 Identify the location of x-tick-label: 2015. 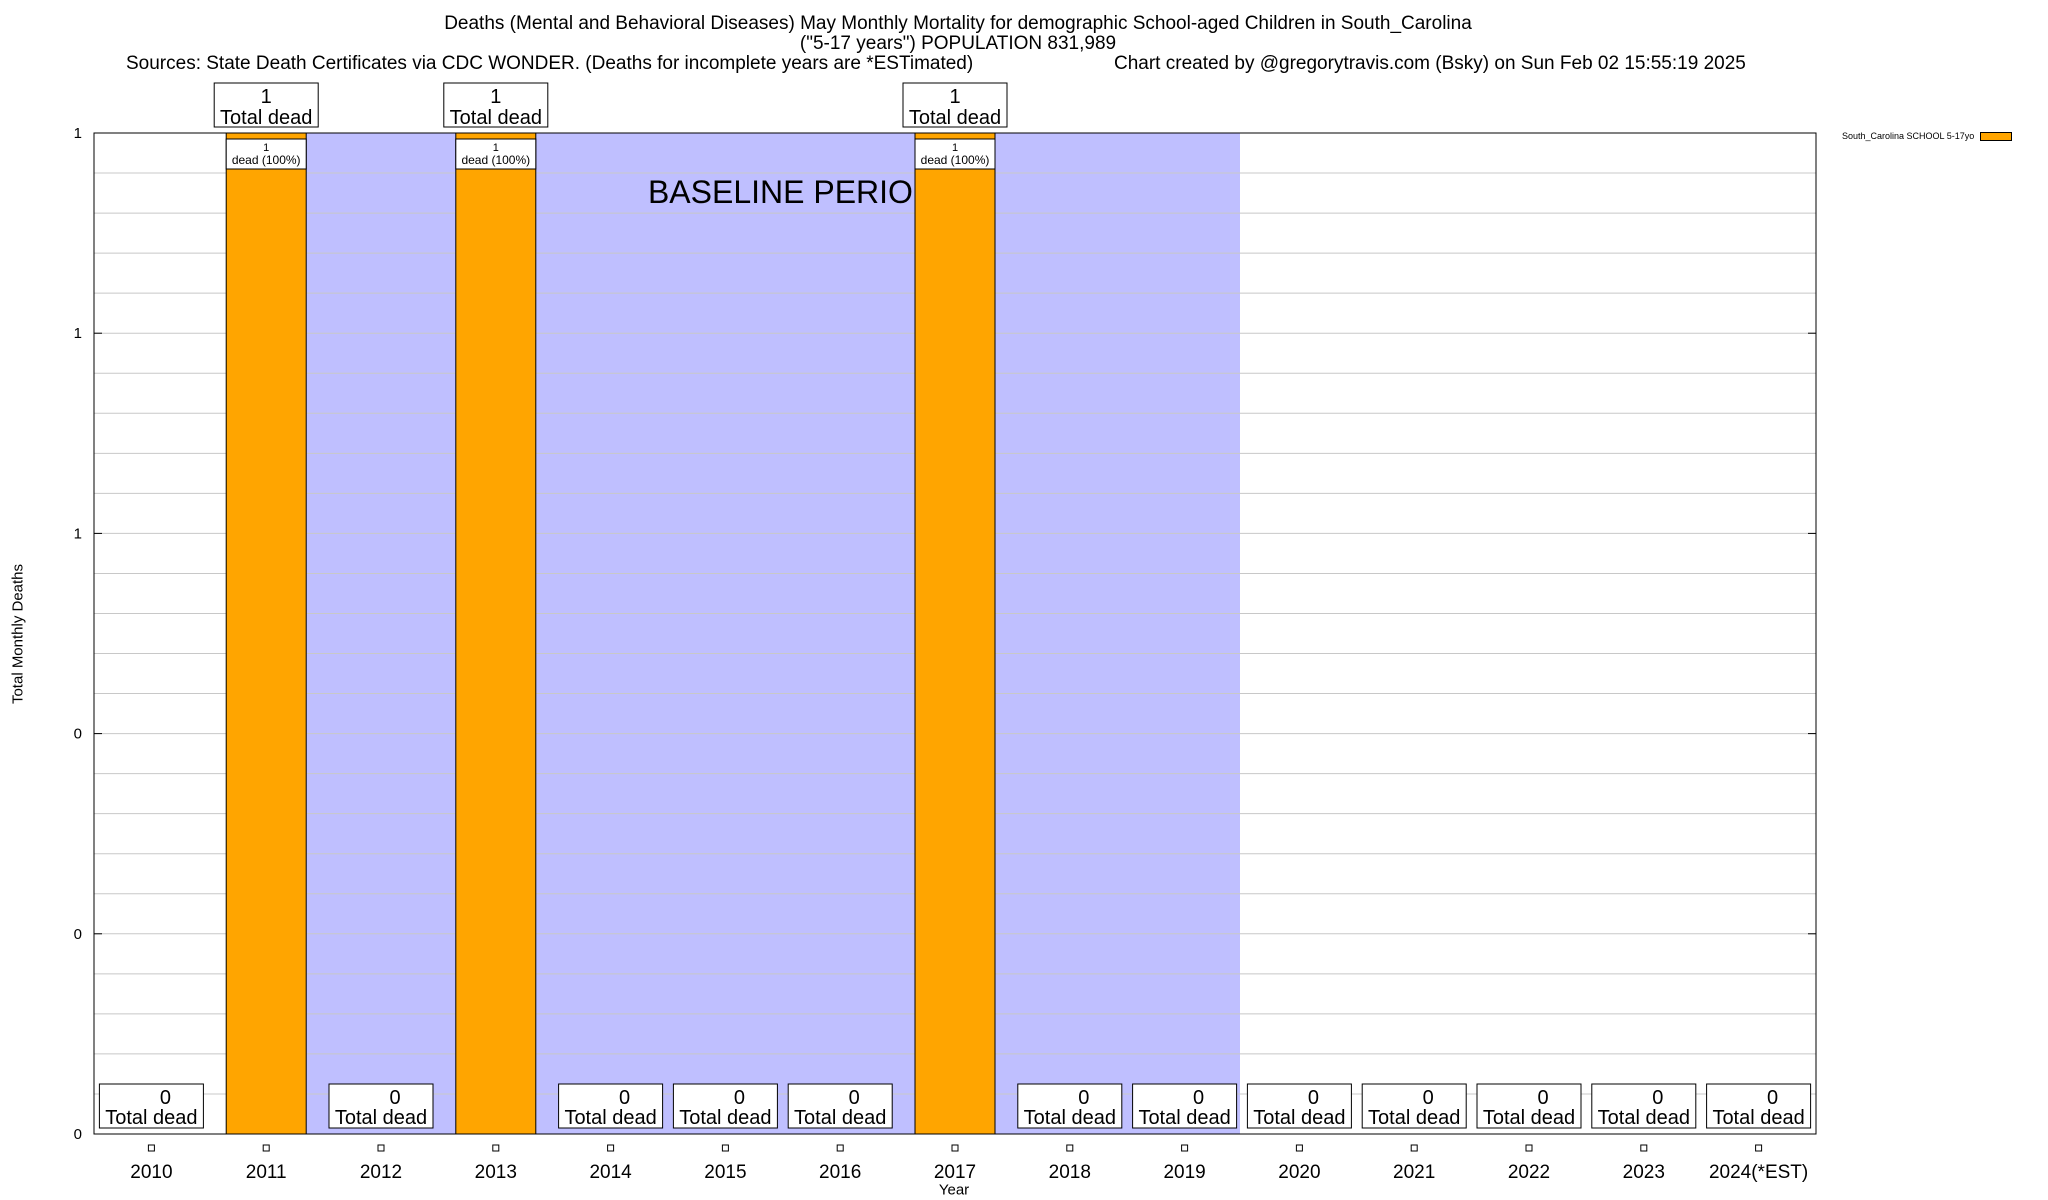
(725, 1172).